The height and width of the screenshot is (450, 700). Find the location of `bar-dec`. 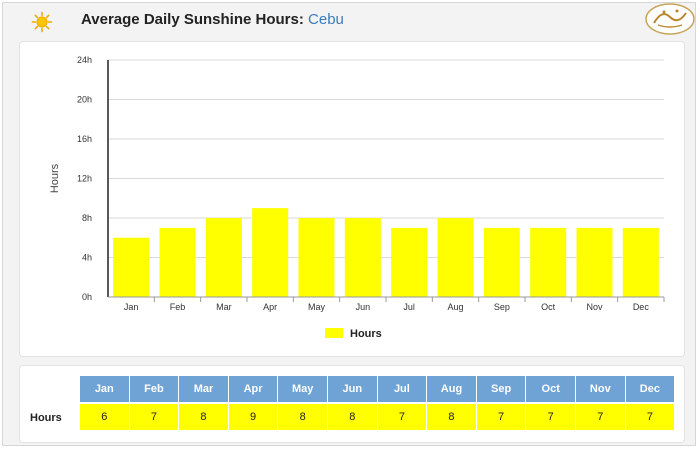

bar-dec is located at coordinates (640, 262).